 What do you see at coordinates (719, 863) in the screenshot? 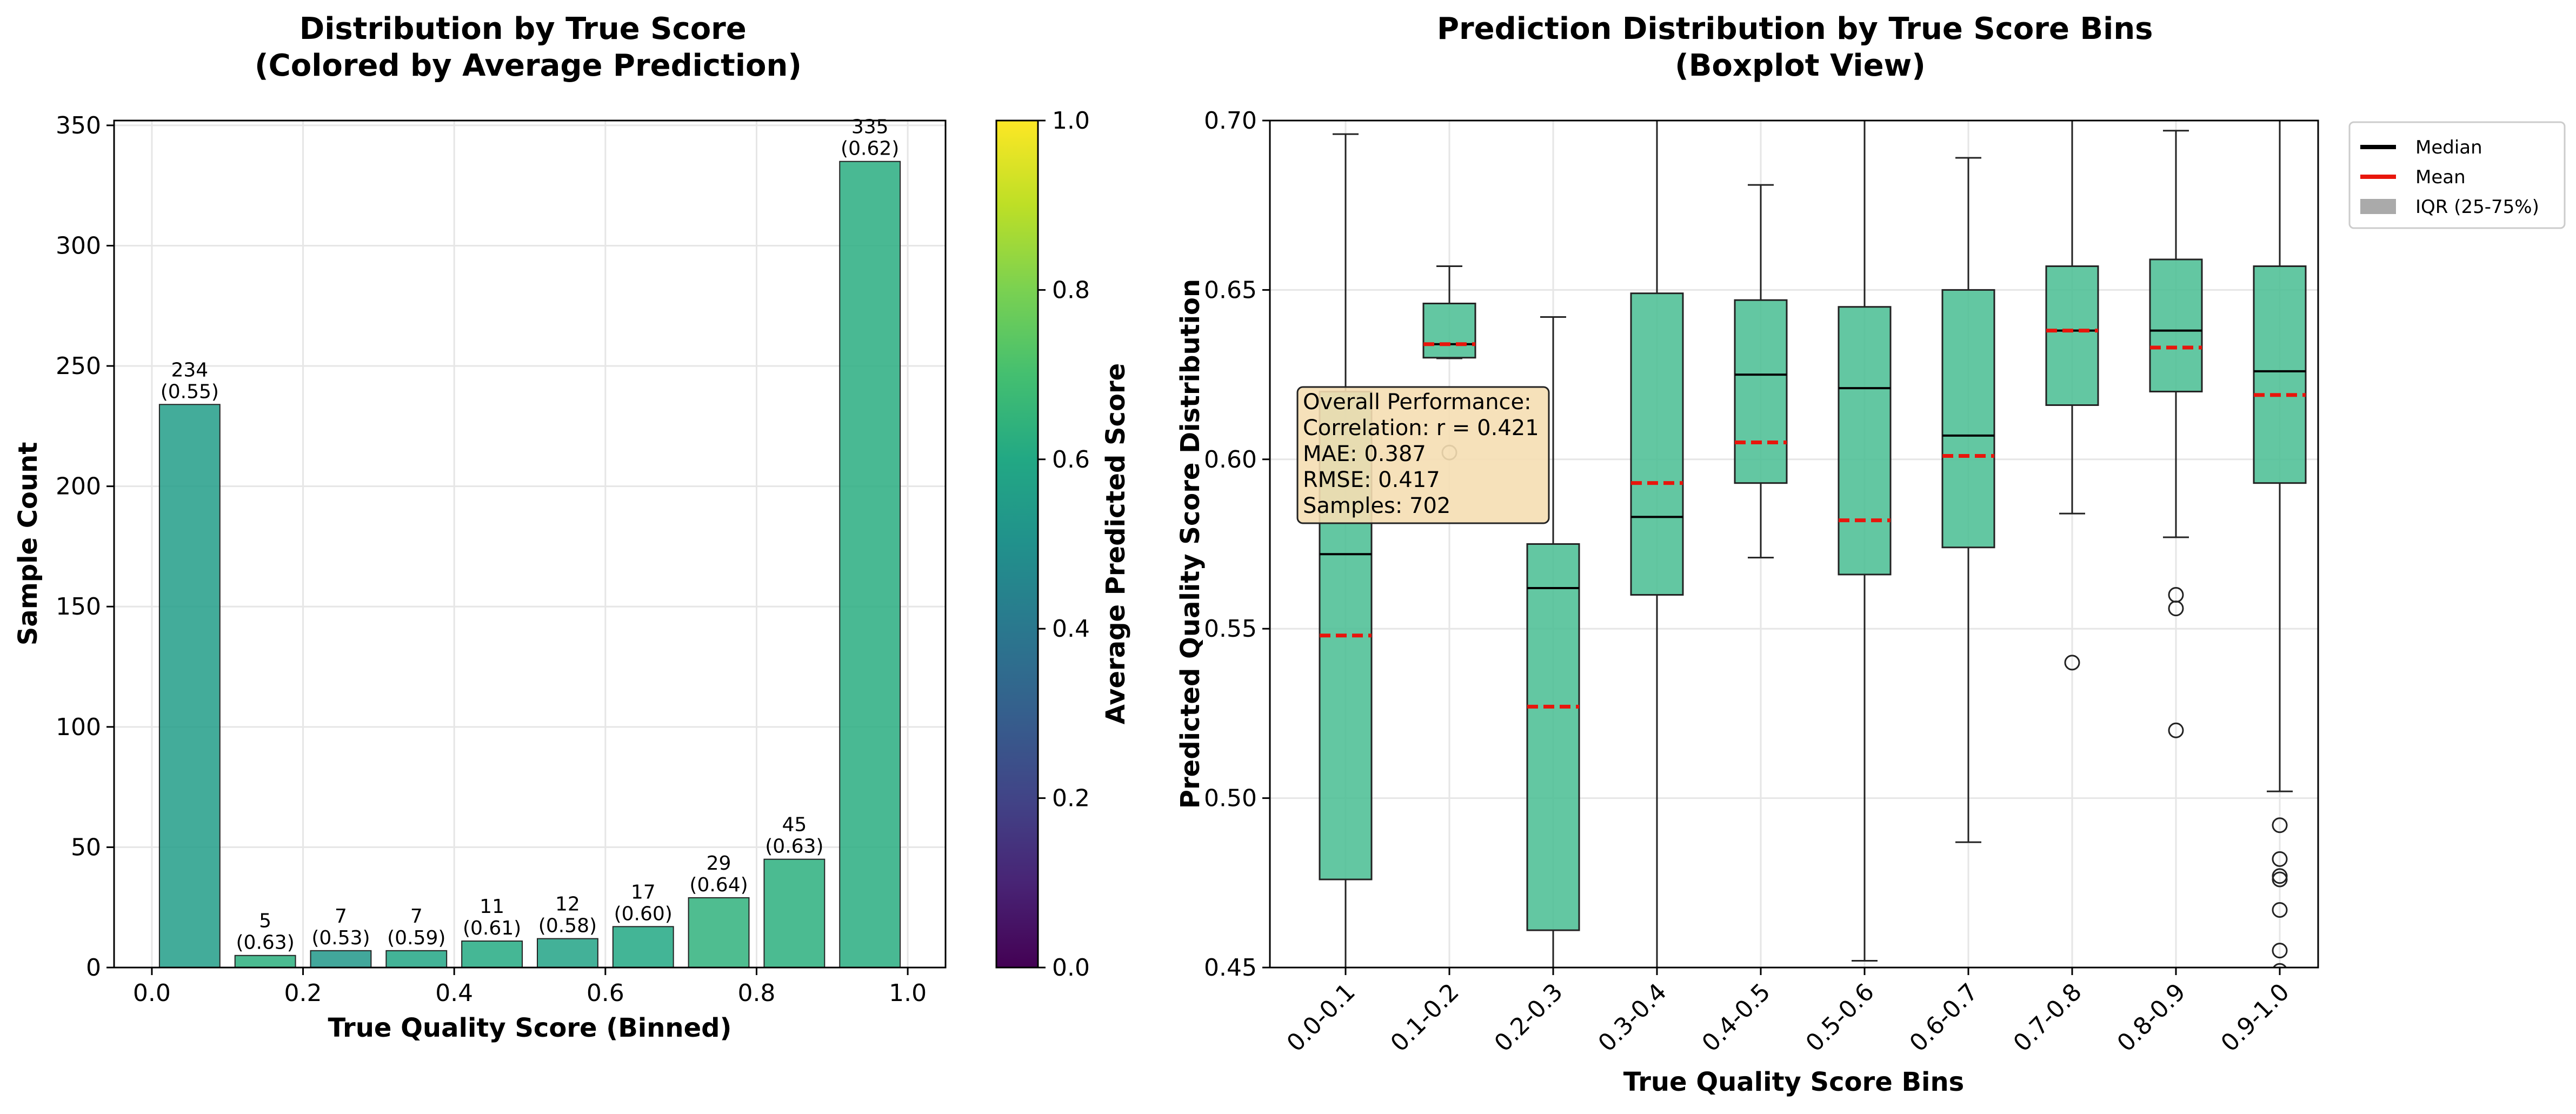
I see `bar-data-label-count: 29` at bounding box center [719, 863].